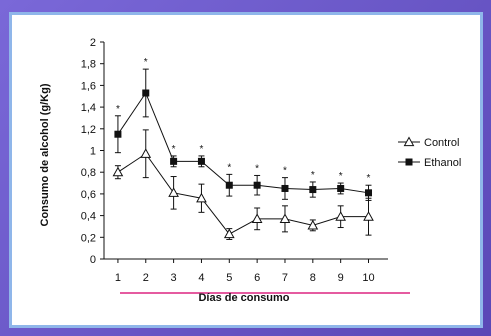  I want to click on x-tick-label: 9, so click(341, 278).